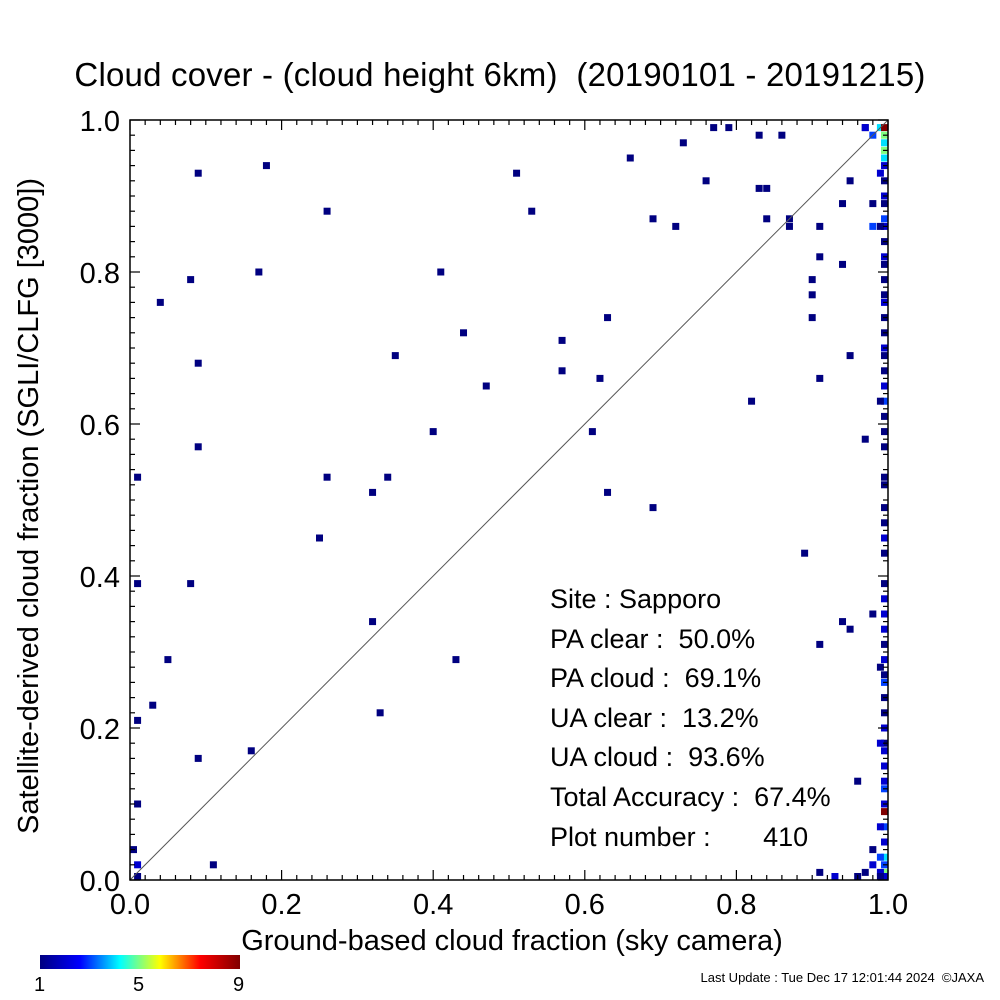  Describe the element at coordinates (679, 836) in the screenshot. I see `stat-plot-number: Plot number : 410` at that location.